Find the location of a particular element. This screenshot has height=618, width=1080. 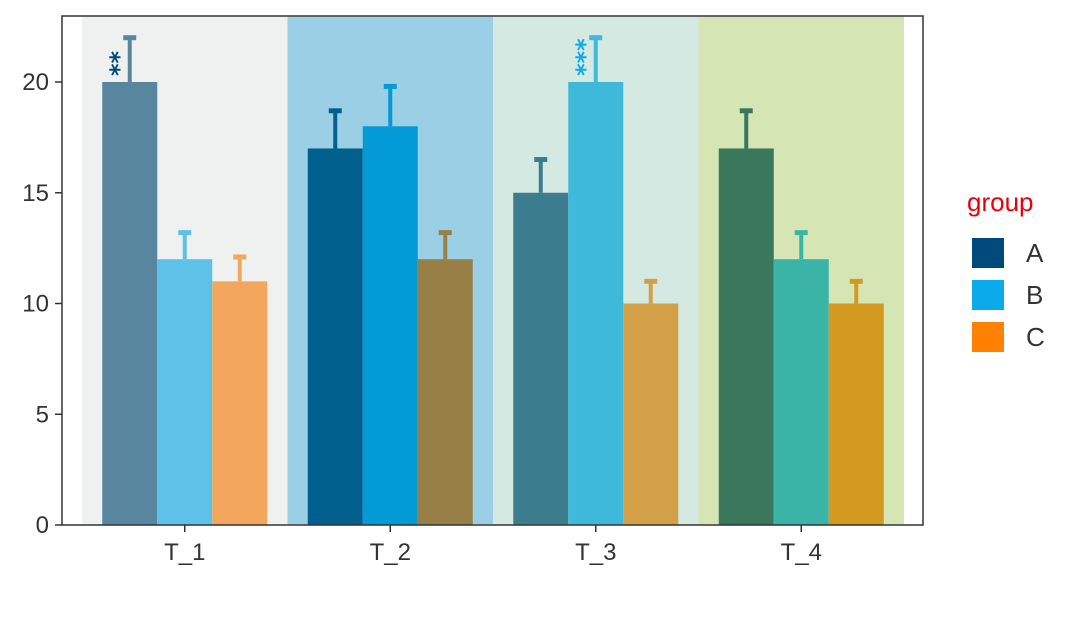

error-bar-T_3-B is located at coordinates (596, 58).